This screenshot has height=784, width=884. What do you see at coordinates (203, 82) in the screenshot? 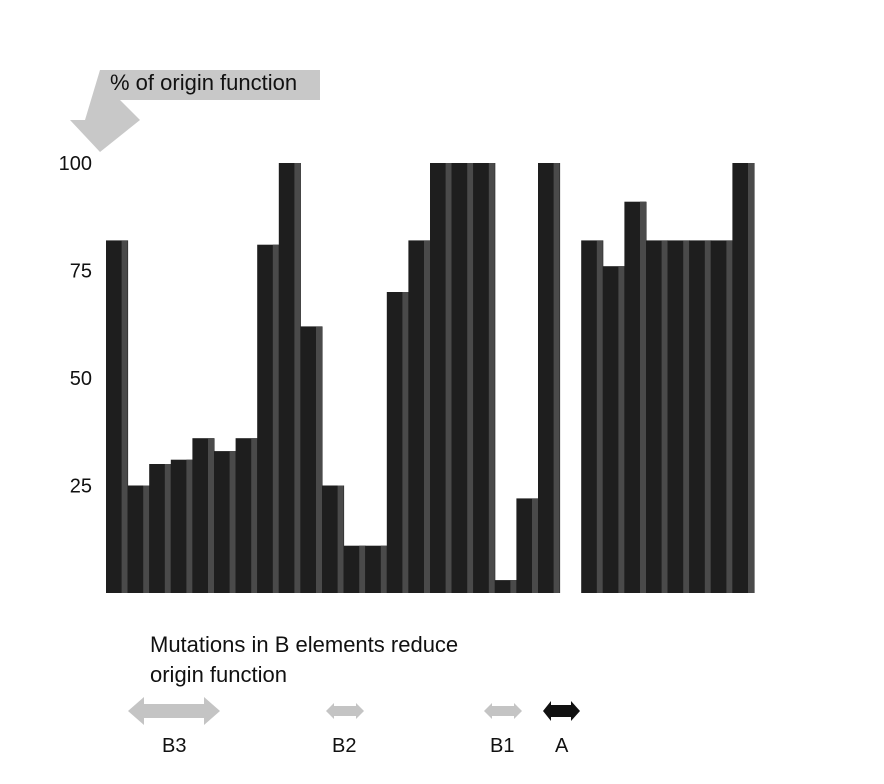
I see `y-axis-label: % of origin function` at bounding box center [203, 82].